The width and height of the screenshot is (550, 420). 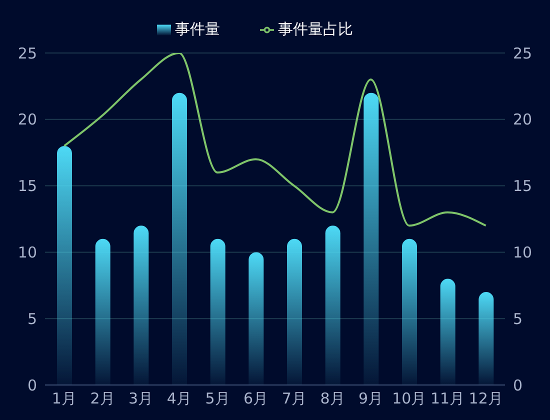 What do you see at coordinates (332, 399) in the screenshot?
I see `x-tick-label: 8月` at bounding box center [332, 399].